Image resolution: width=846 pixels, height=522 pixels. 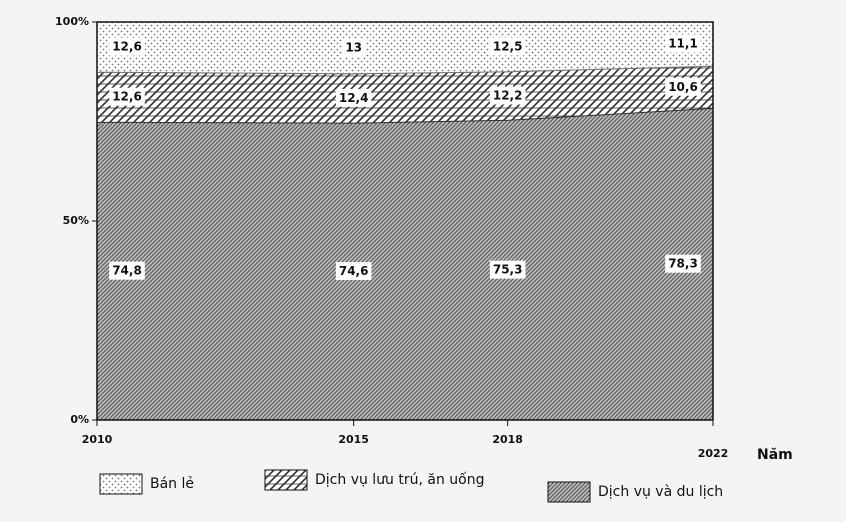 I want to click on x-axis-label: Năm, so click(x=775, y=455).